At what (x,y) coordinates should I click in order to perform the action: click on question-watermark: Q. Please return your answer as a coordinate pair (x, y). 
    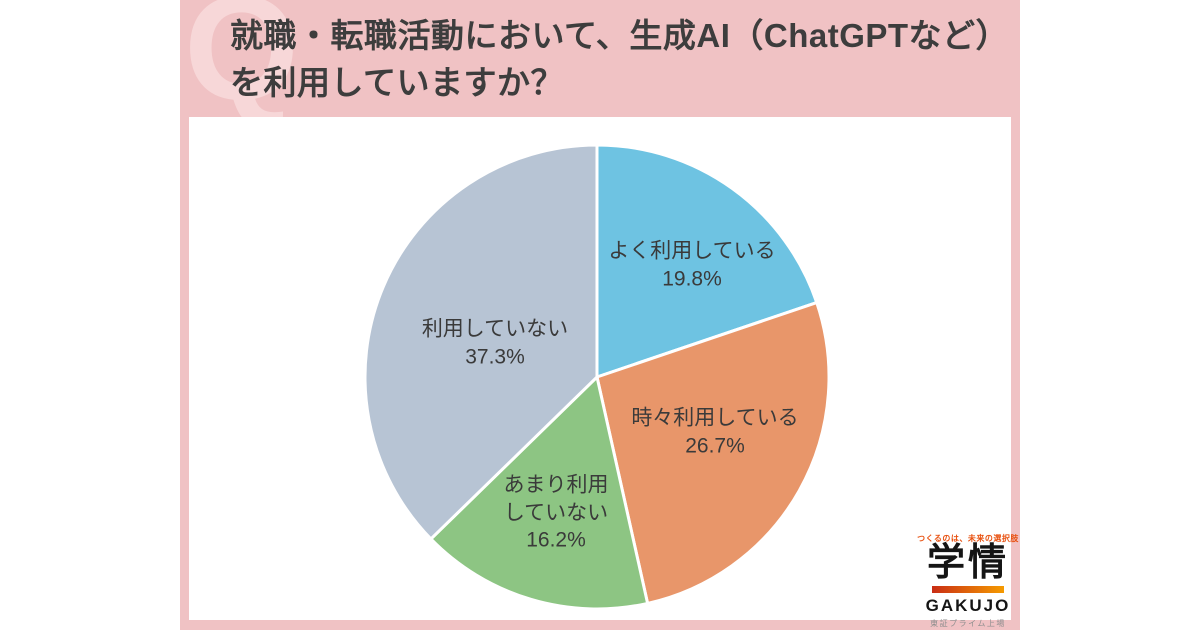
    Looking at the image, I should click on (242, 65).